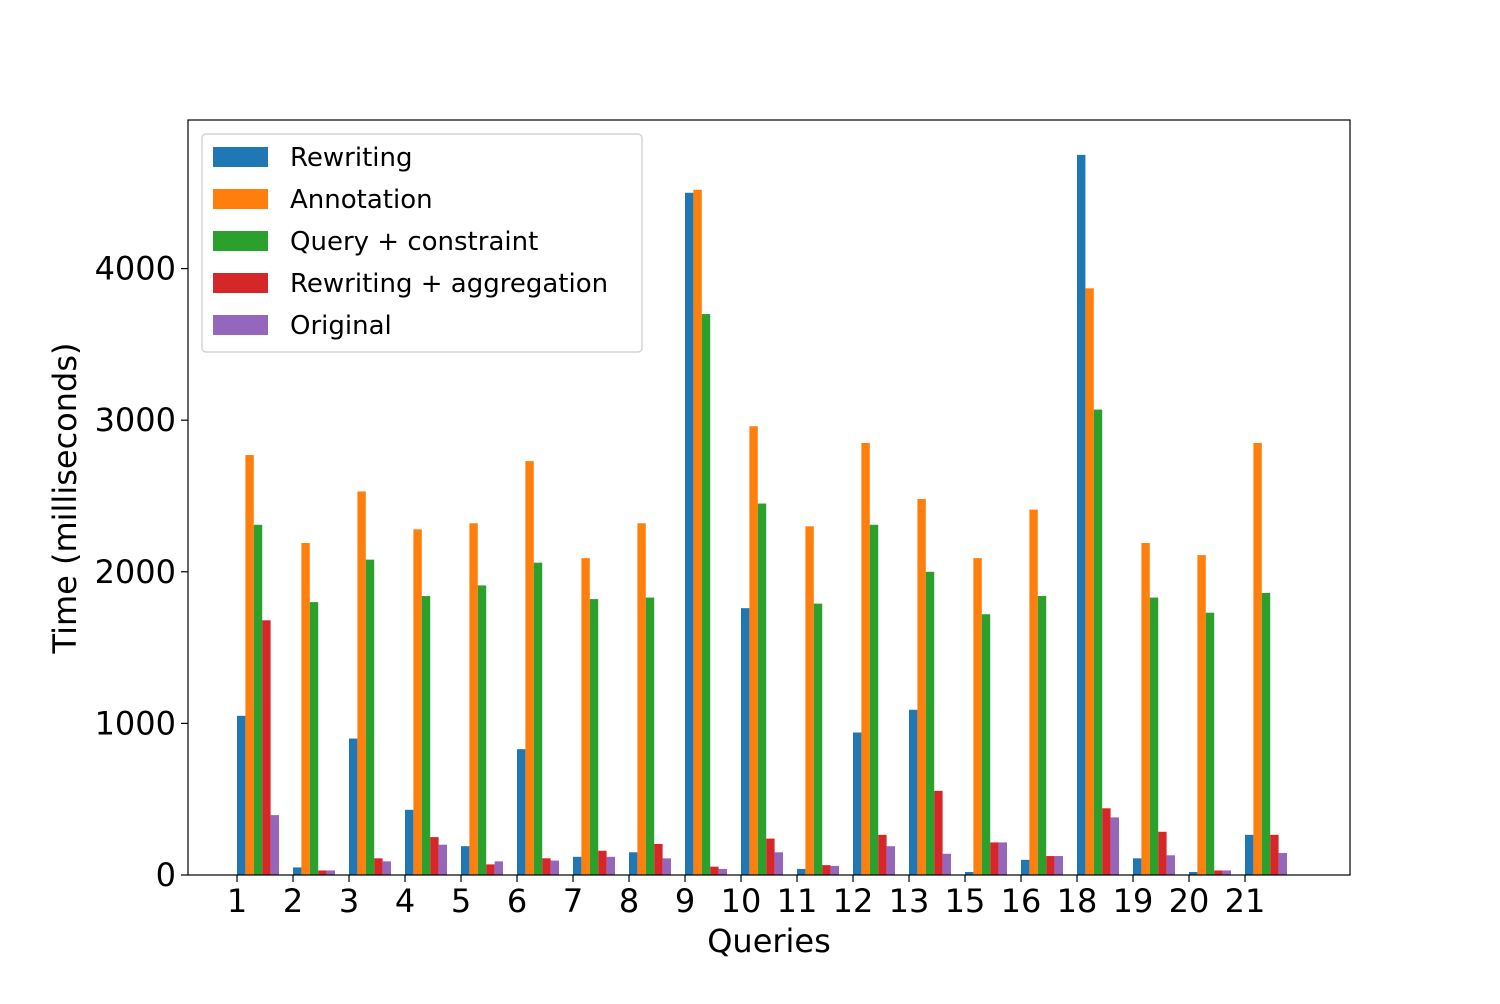 This screenshot has height=1004, width=1500. I want to click on x-tick-label: 6, so click(517, 901).